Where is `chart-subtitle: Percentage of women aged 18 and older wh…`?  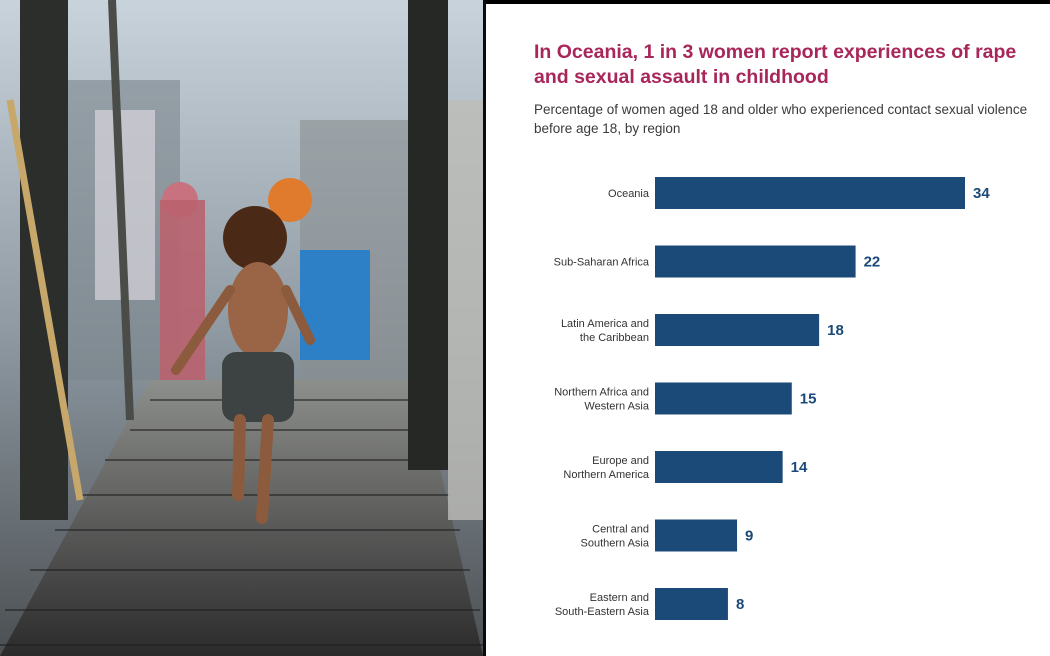 chart-subtitle: Percentage of women aged 18 and older wh… is located at coordinates (781, 119).